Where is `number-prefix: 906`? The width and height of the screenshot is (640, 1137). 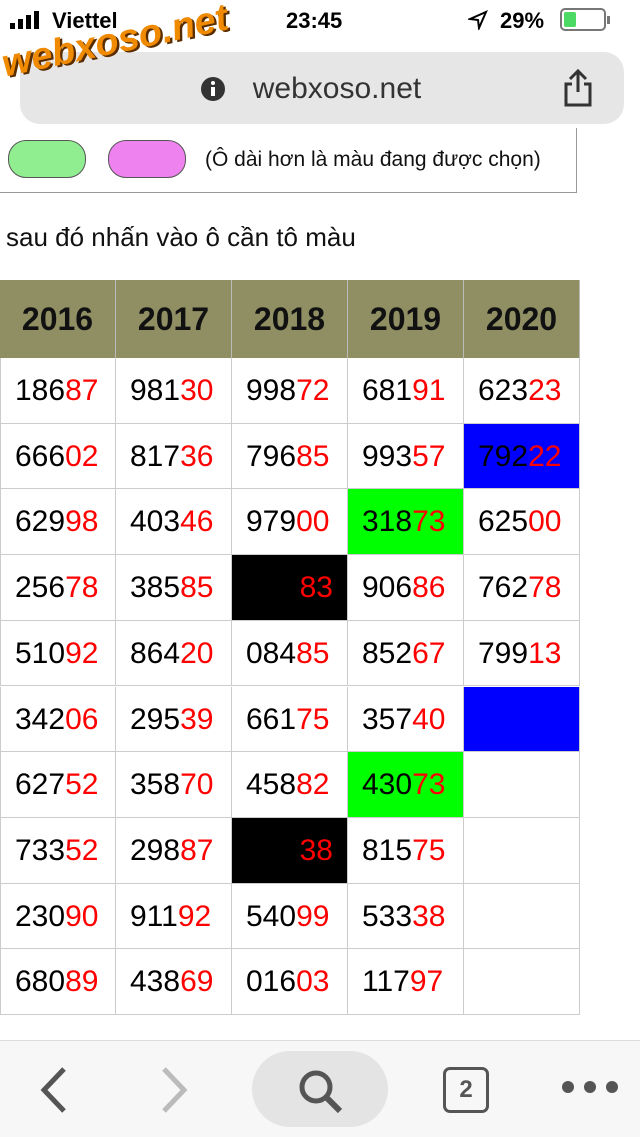 number-prefix: 906 is located at coordinates (387, 588).